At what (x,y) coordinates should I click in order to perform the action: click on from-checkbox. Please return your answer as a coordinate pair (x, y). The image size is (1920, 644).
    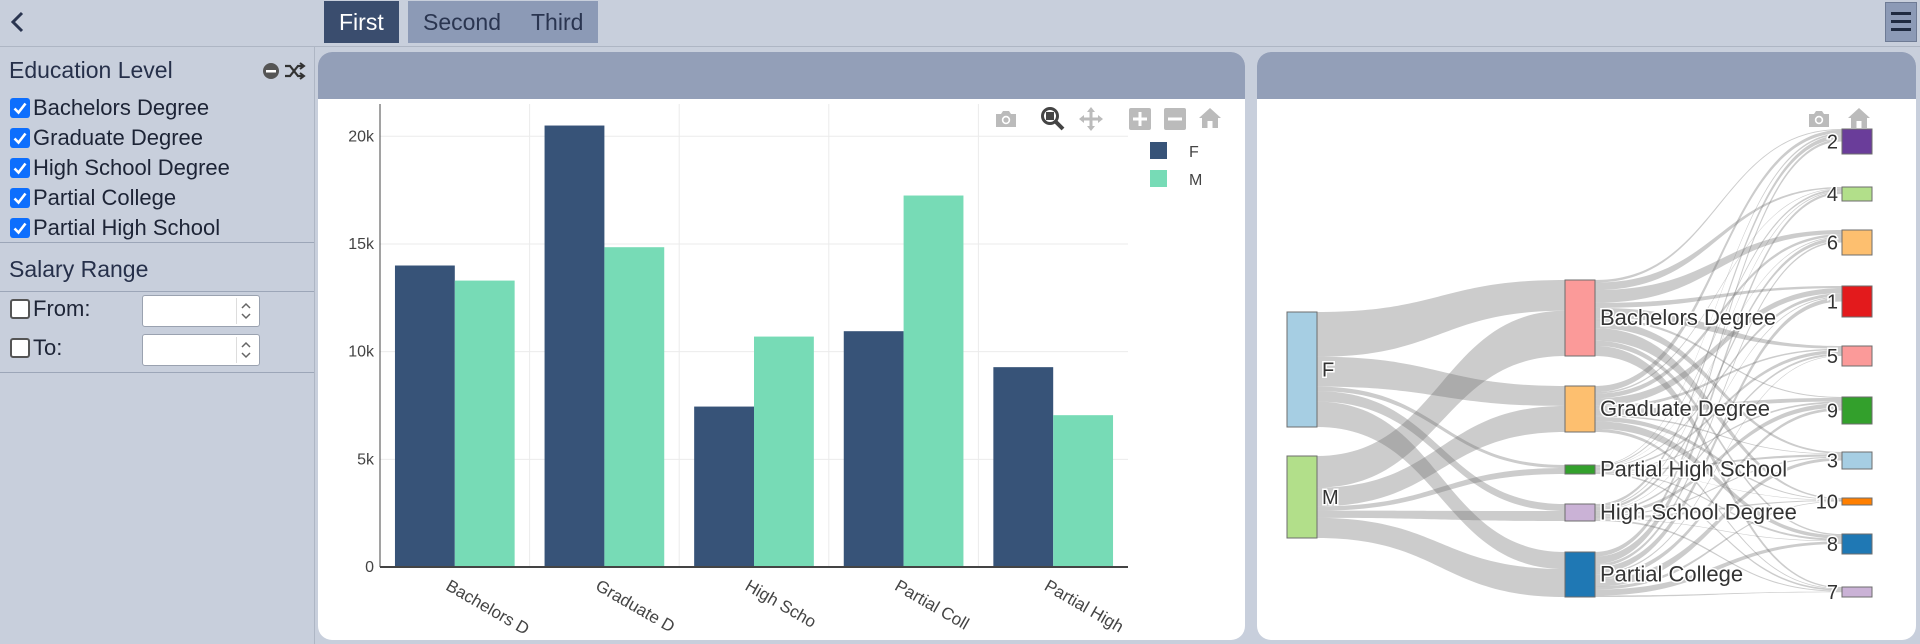
    Looking at the image, I should click on (20, 309).